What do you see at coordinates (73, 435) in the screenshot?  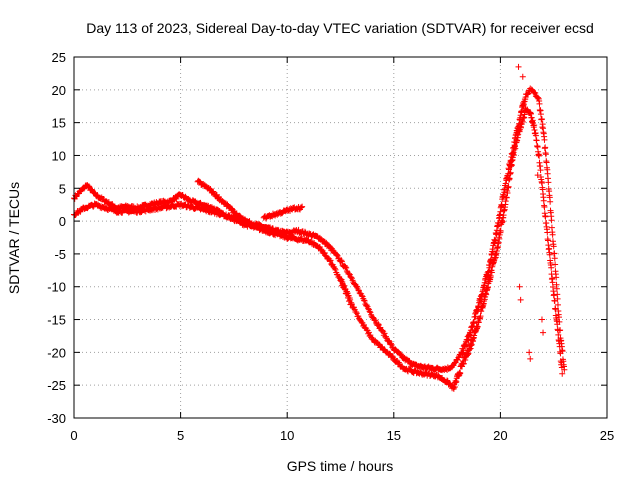 I see `x-tick-label: 0` at bounding box center [73, 435].